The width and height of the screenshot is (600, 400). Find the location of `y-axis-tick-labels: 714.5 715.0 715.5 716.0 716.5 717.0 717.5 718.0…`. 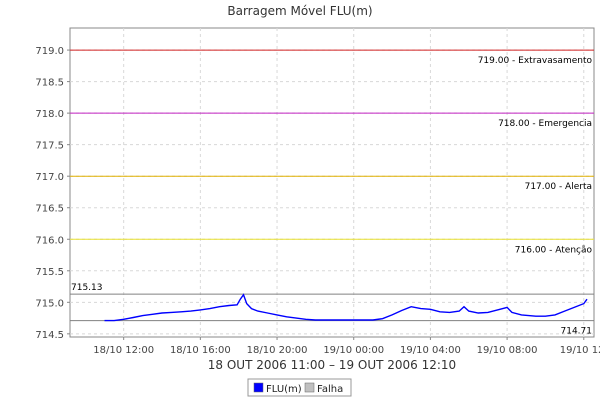

y-axis-tick-labels: 714.5 715.0 715.5 716.0 716.5 717.0 717.5 718.0… is located at coordinates (49, 193).